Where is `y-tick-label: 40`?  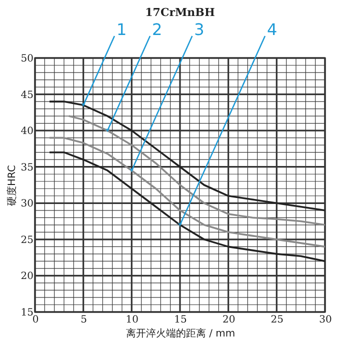 y-tick-label: 40 is located at coordinates (27, 132).